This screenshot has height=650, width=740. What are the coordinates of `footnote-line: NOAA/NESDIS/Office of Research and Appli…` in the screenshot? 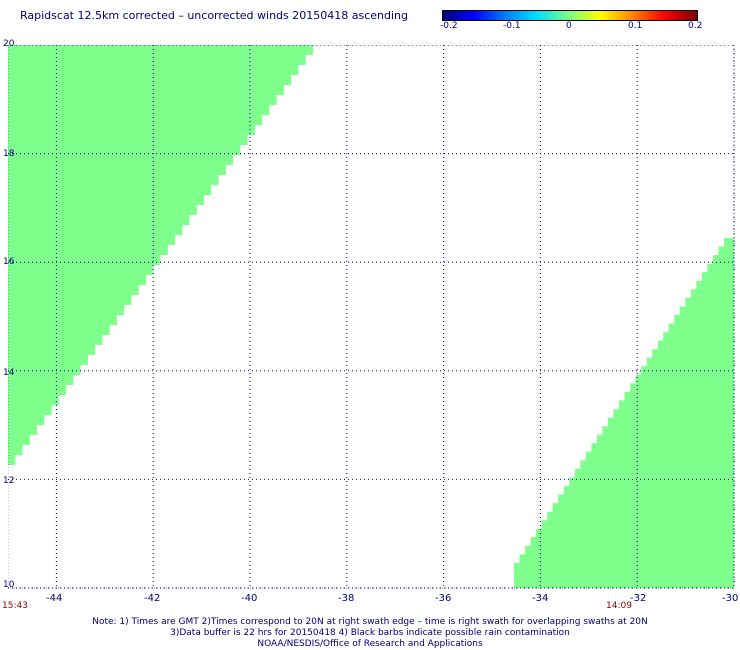 It's located at (370, 644).